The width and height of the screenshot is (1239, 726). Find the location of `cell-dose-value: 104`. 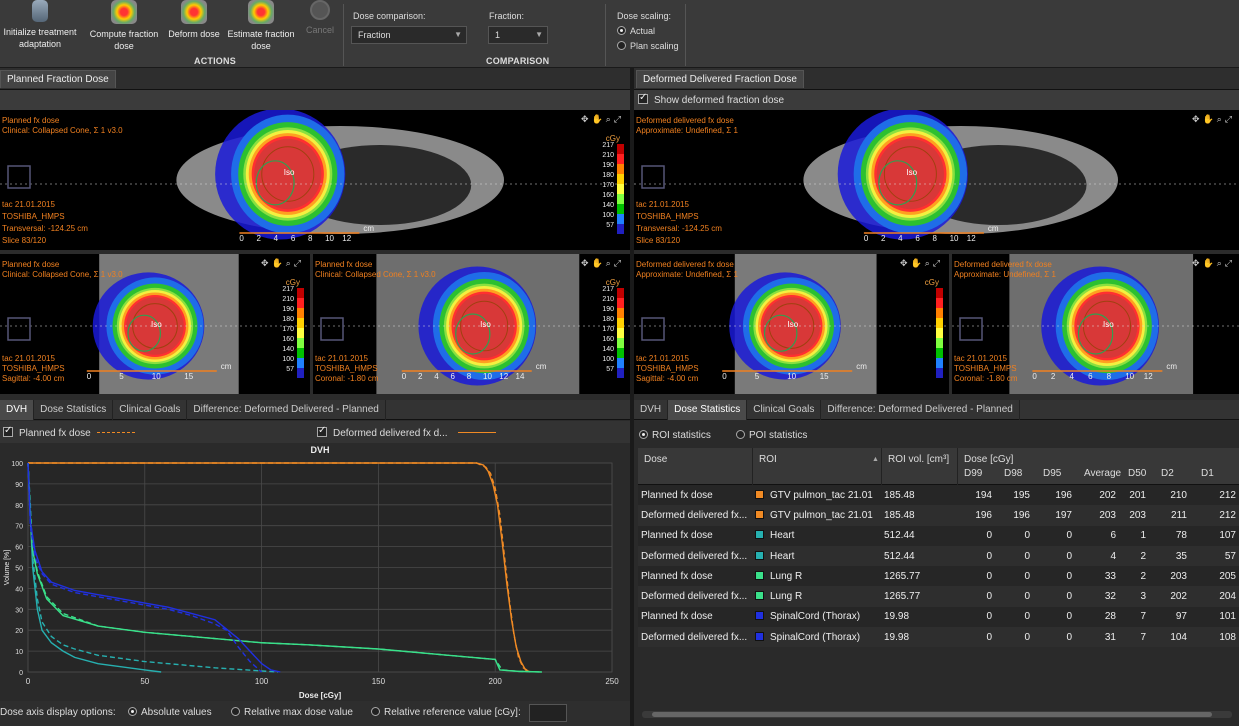

cell-dose-value: 104 is located at coordinates (1169, 637).